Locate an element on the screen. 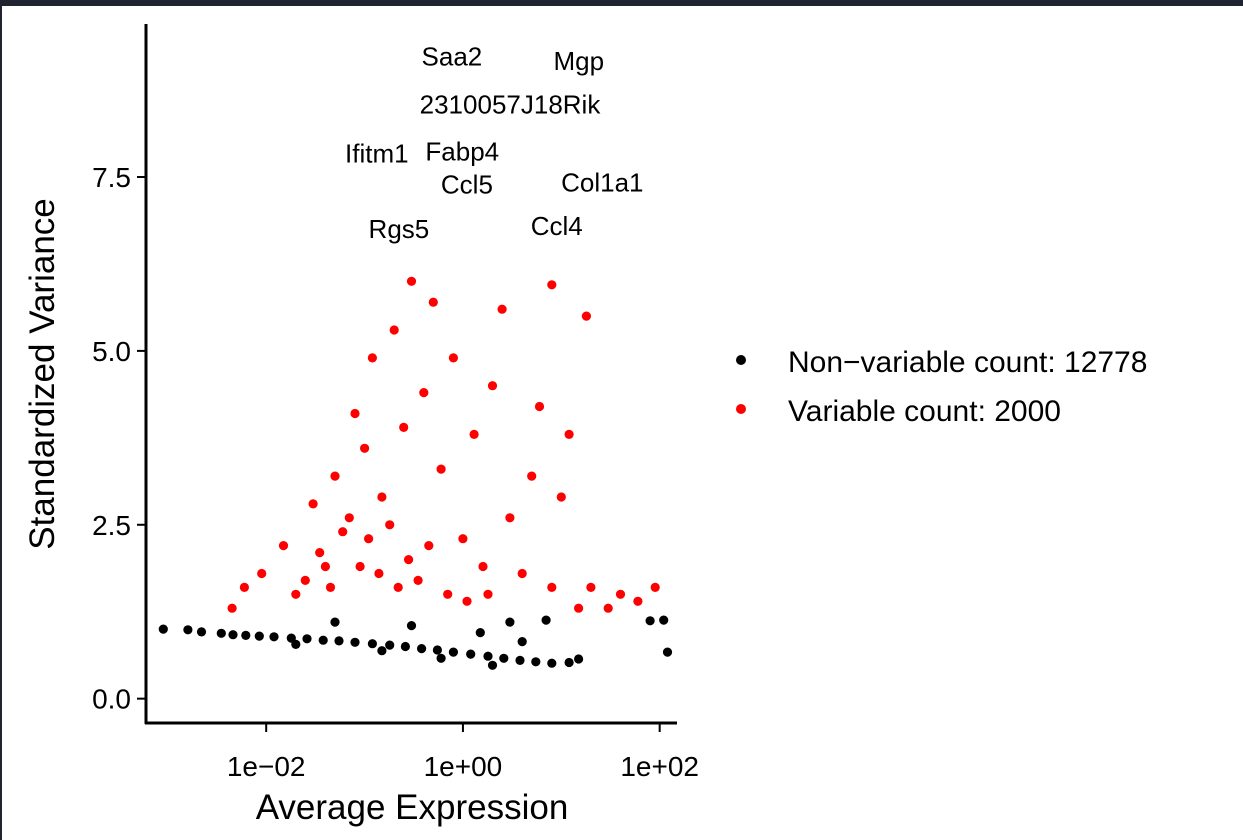  gene-label: Saa2 is located at coordinates (452, 57).